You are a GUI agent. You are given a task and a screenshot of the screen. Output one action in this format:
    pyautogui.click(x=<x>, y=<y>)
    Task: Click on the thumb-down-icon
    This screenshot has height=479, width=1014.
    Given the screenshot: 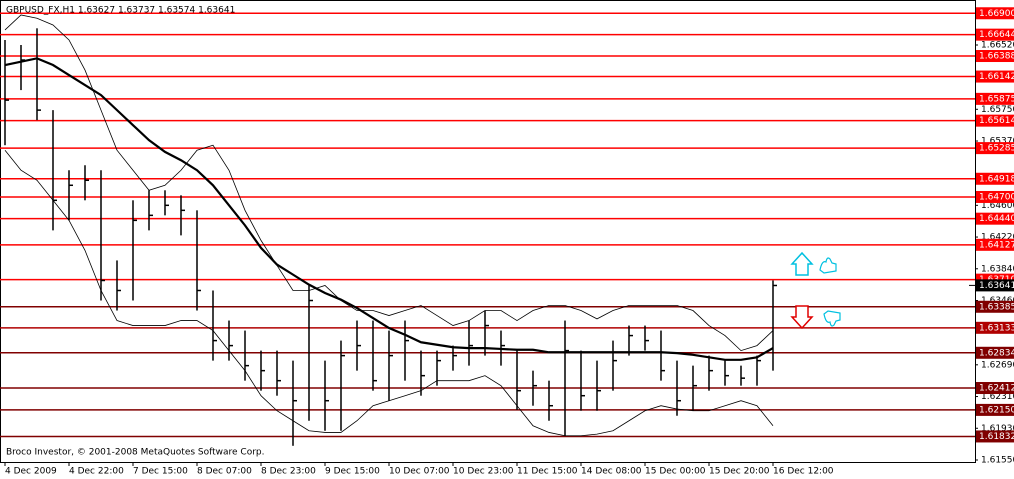 What is the action you would take?
    pyautogui.click(x=832, y=318)
    